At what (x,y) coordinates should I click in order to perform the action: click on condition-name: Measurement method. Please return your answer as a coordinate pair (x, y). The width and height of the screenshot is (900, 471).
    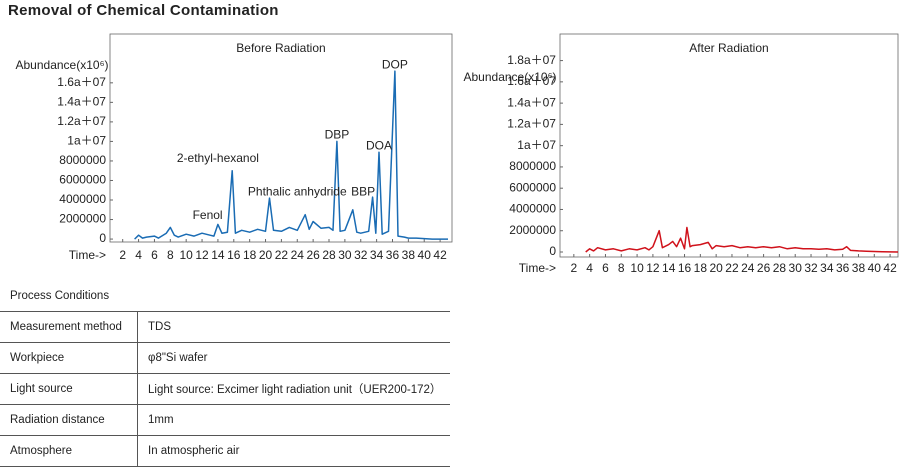
    Looking at the image, I should click on (69, 327).